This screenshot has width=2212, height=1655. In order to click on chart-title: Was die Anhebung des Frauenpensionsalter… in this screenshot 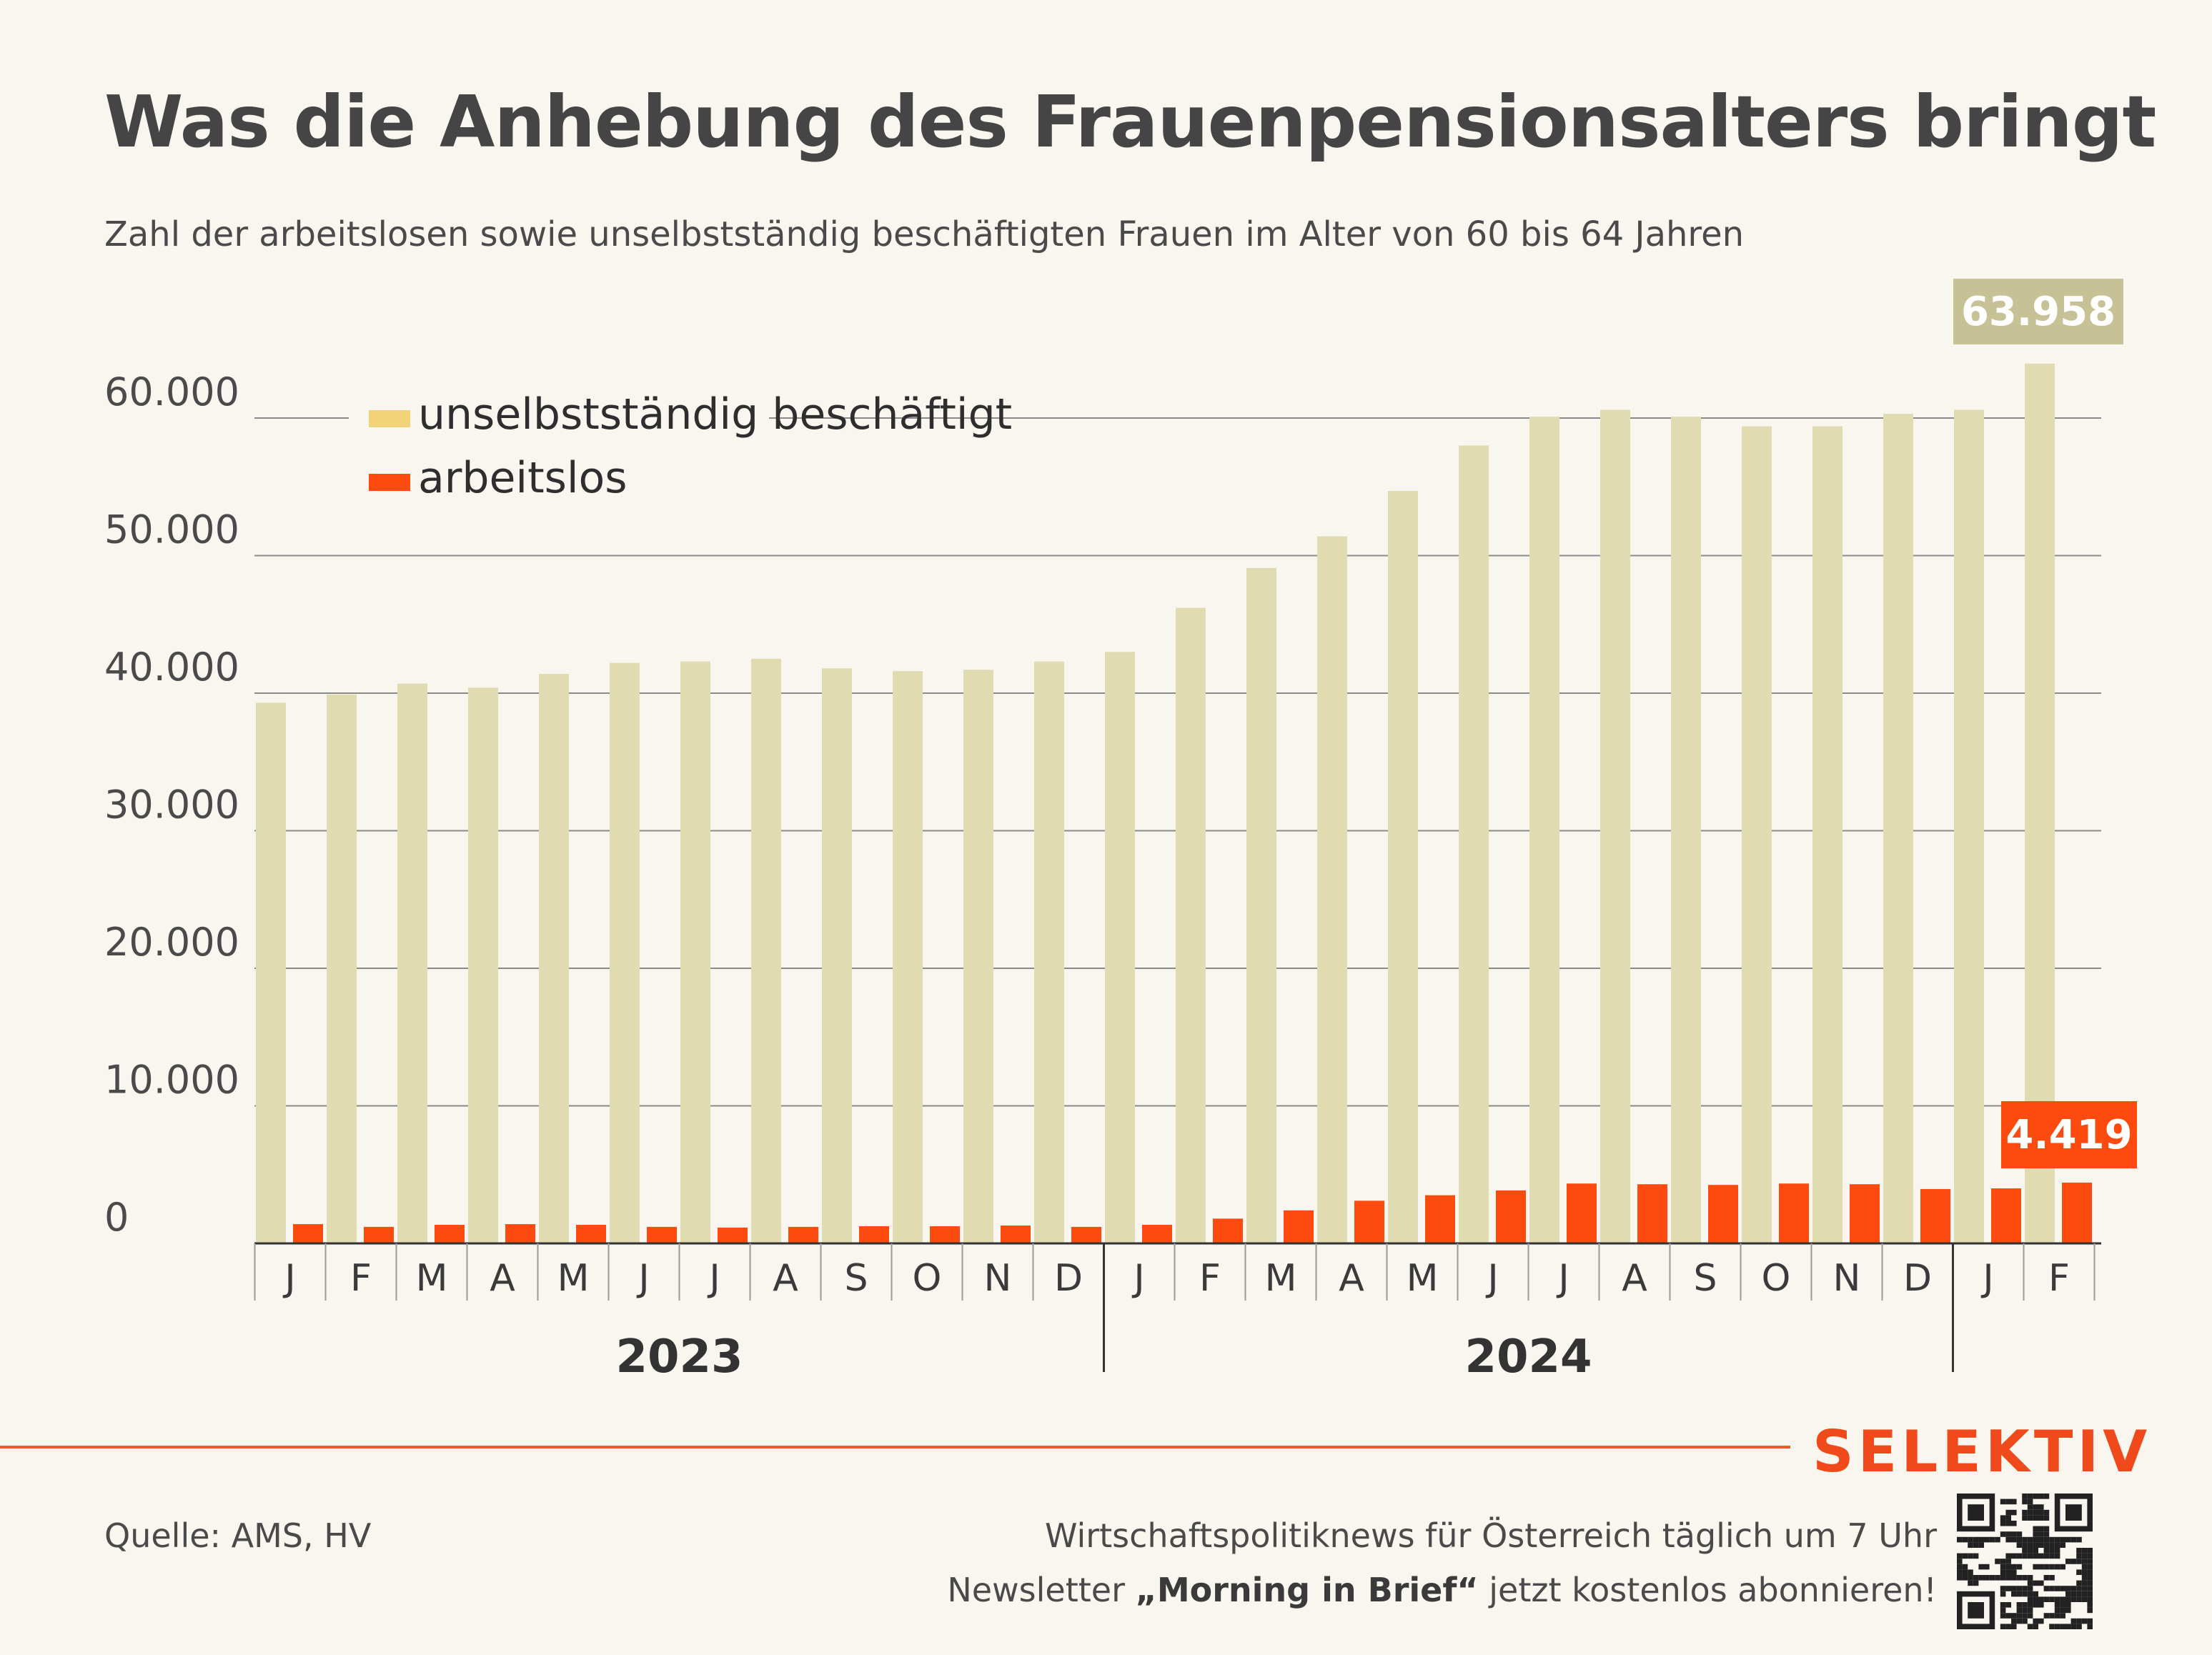, I will do `click(1130, 122)`.